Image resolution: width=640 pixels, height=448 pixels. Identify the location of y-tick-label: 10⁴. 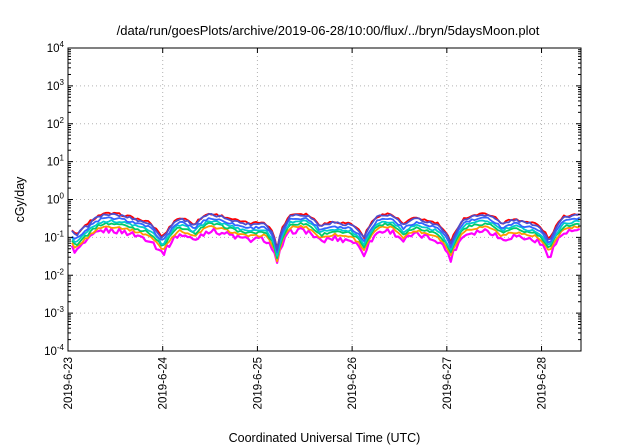
(56, 47).